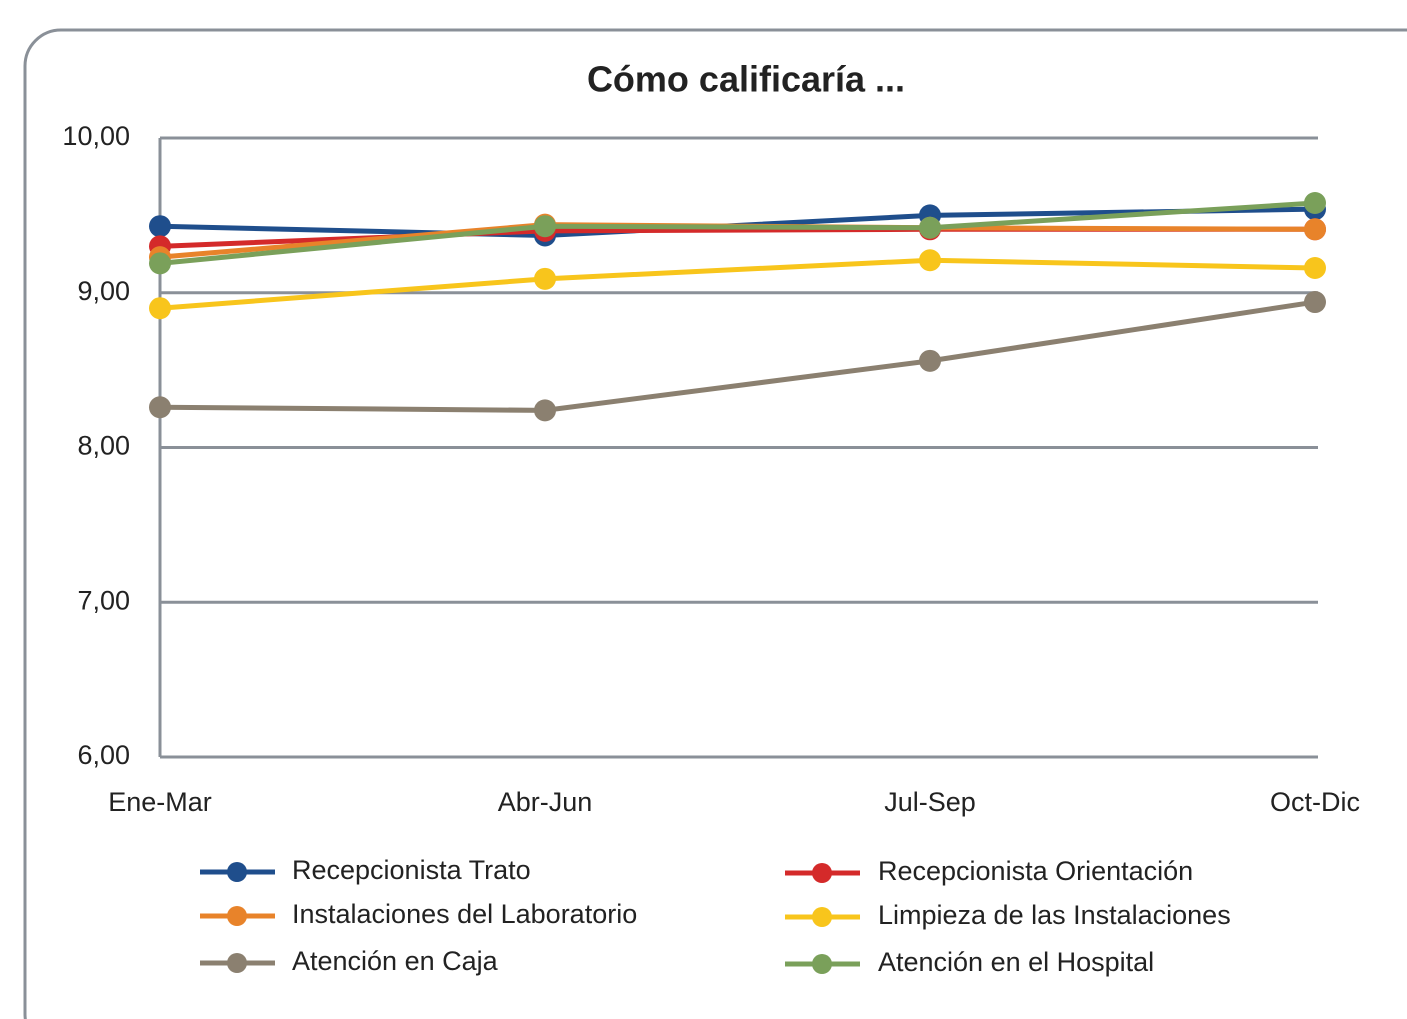 The height and width of the screenshot is (1019, 1407). What do you see at coordinates (1054, 915) in the screenshot?
I see `legend-label: Limpieza de las Instalaciones` at bounding box center [1054, 915].